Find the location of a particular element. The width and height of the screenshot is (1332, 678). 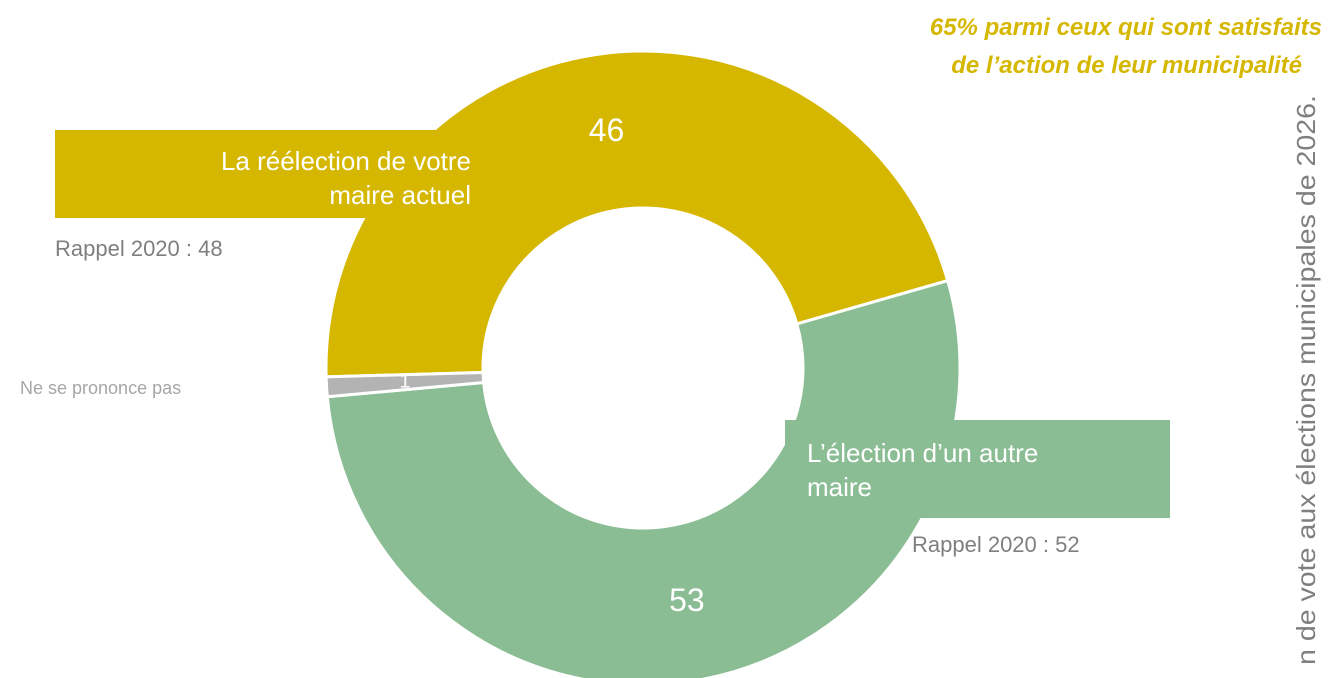

annotation: Rappel 2020 : 52 is located at coordinates (996, 544).